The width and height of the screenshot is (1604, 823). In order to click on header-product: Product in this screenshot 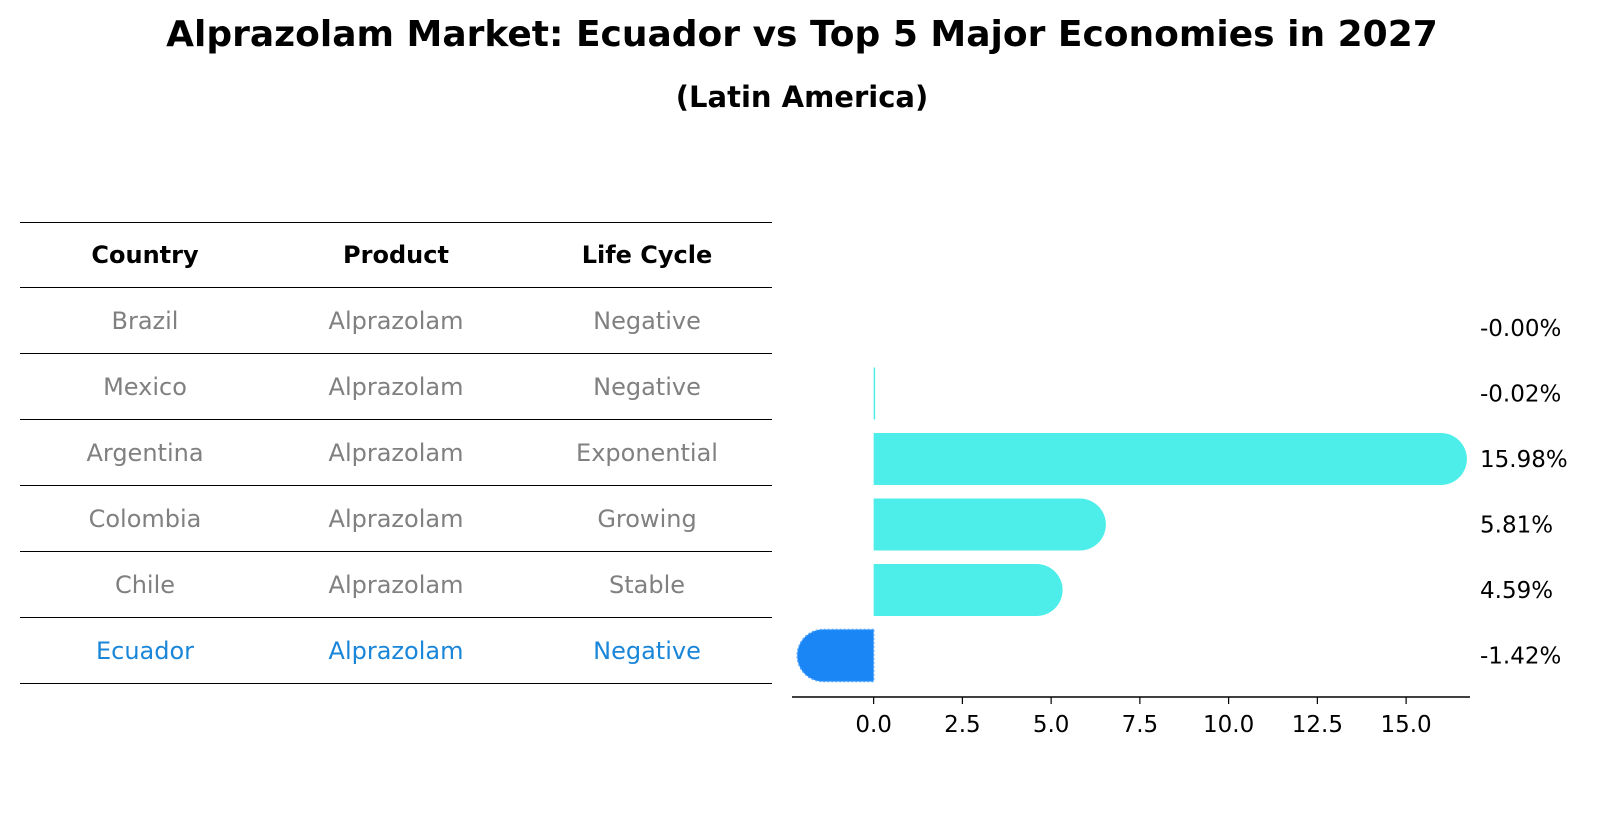, I will do `click(396, 255)`.